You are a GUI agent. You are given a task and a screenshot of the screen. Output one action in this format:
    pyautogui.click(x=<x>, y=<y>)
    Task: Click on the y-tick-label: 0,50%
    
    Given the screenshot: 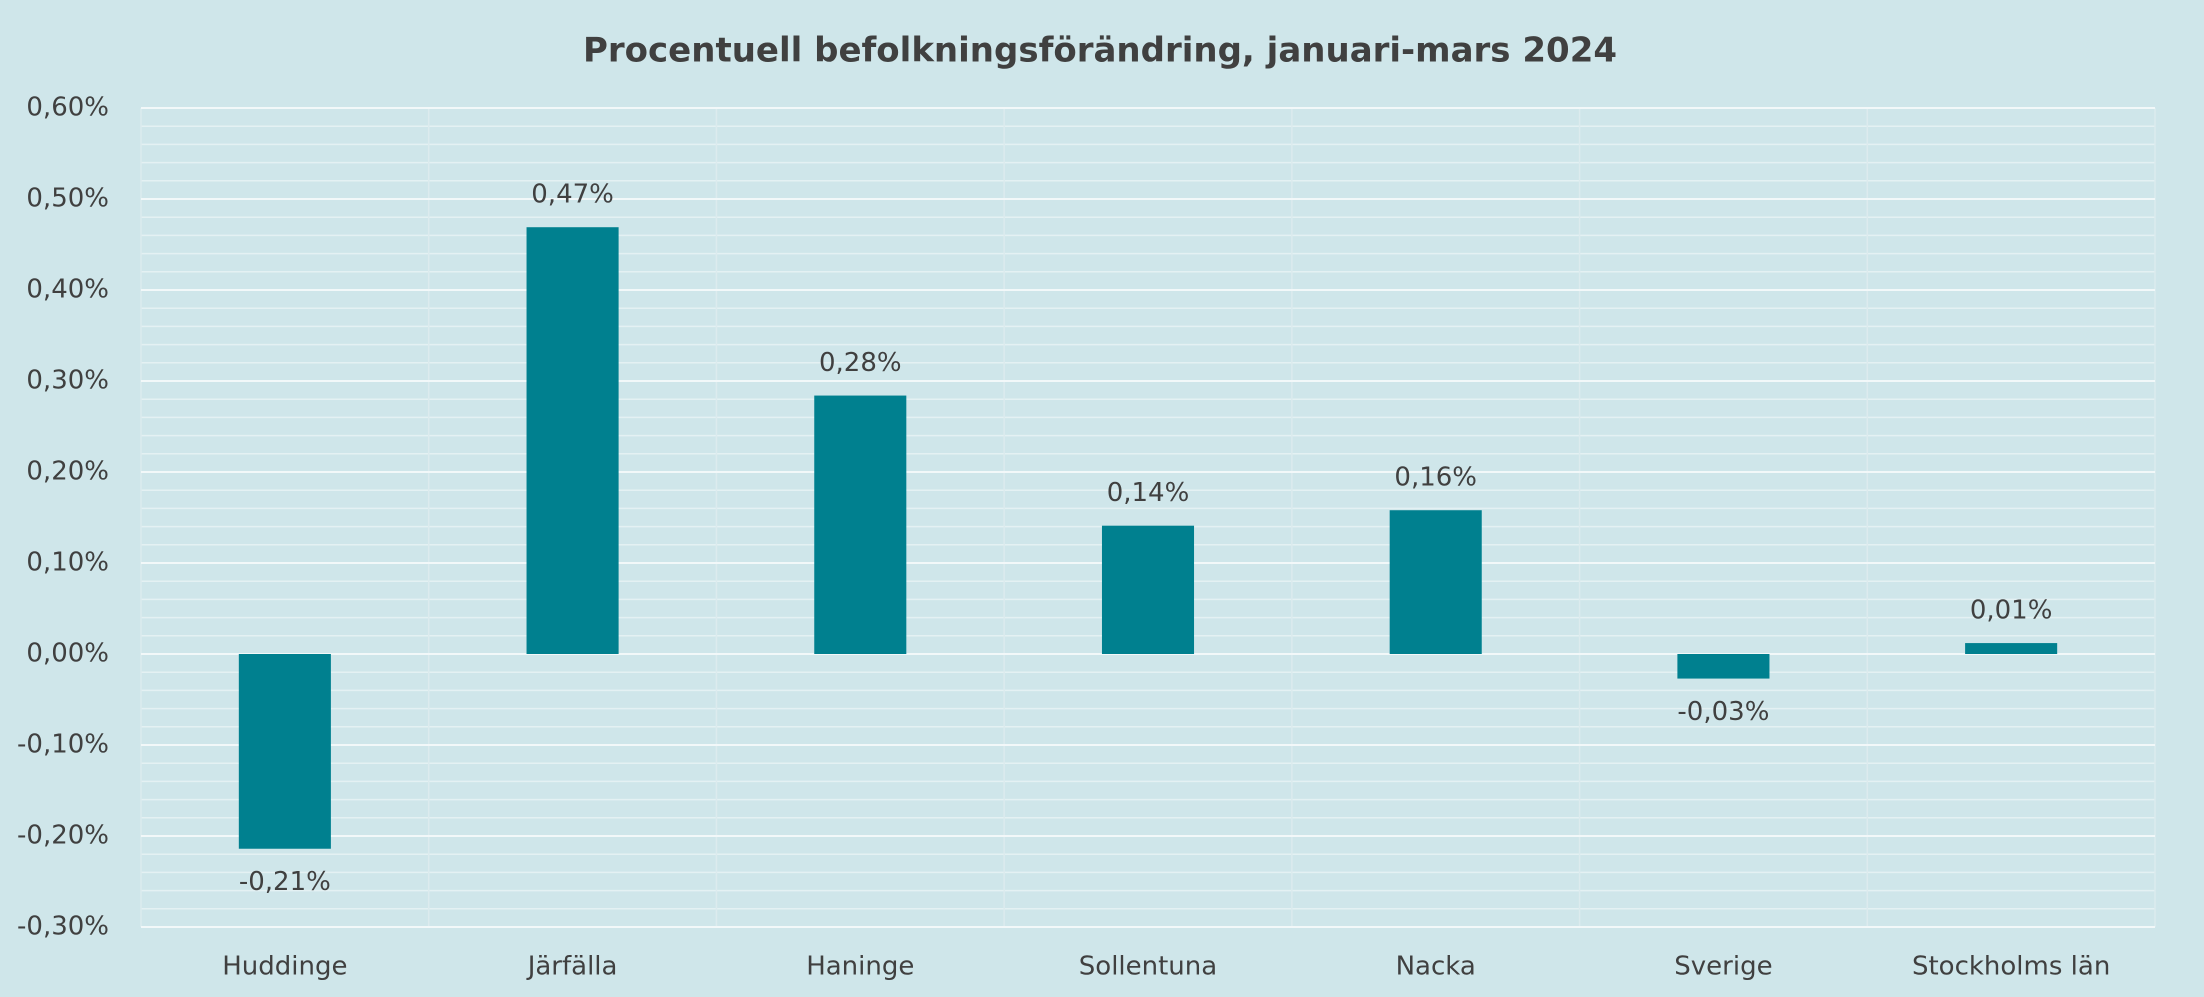 What is the action you would take?
    pyautogui.click(x=67, y=199)
    